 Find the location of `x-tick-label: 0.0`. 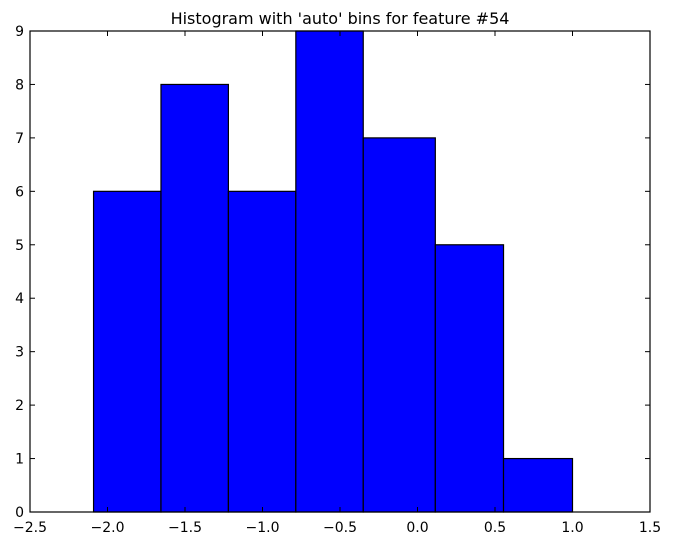

x-tick-label: 0.0 is located at coordinates (417, 528).